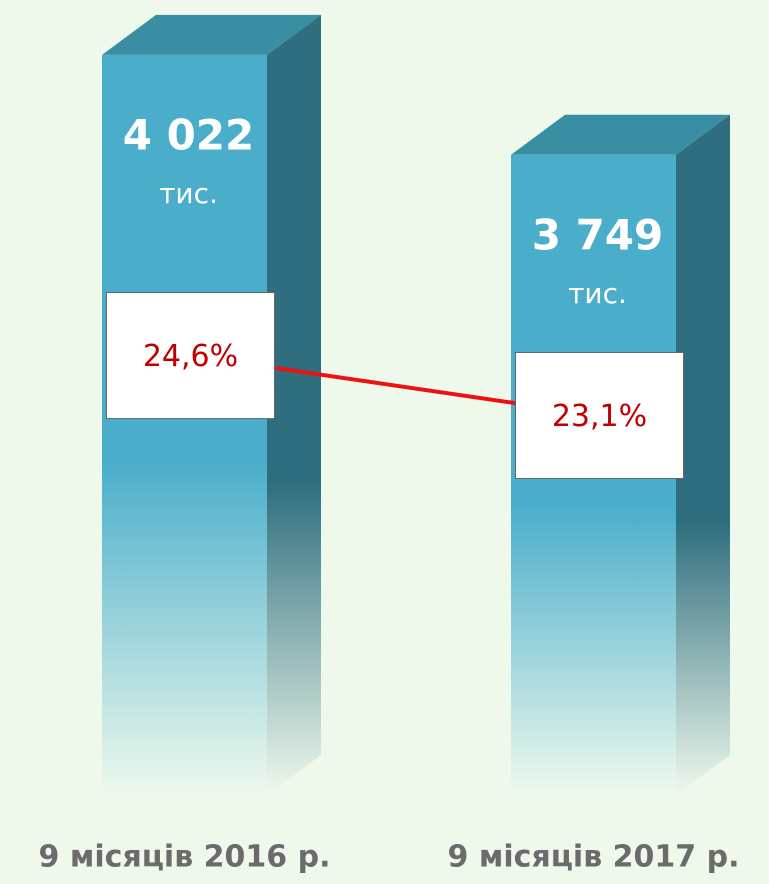  I want to click on percent-label: 23,1%, so click(599, 416).